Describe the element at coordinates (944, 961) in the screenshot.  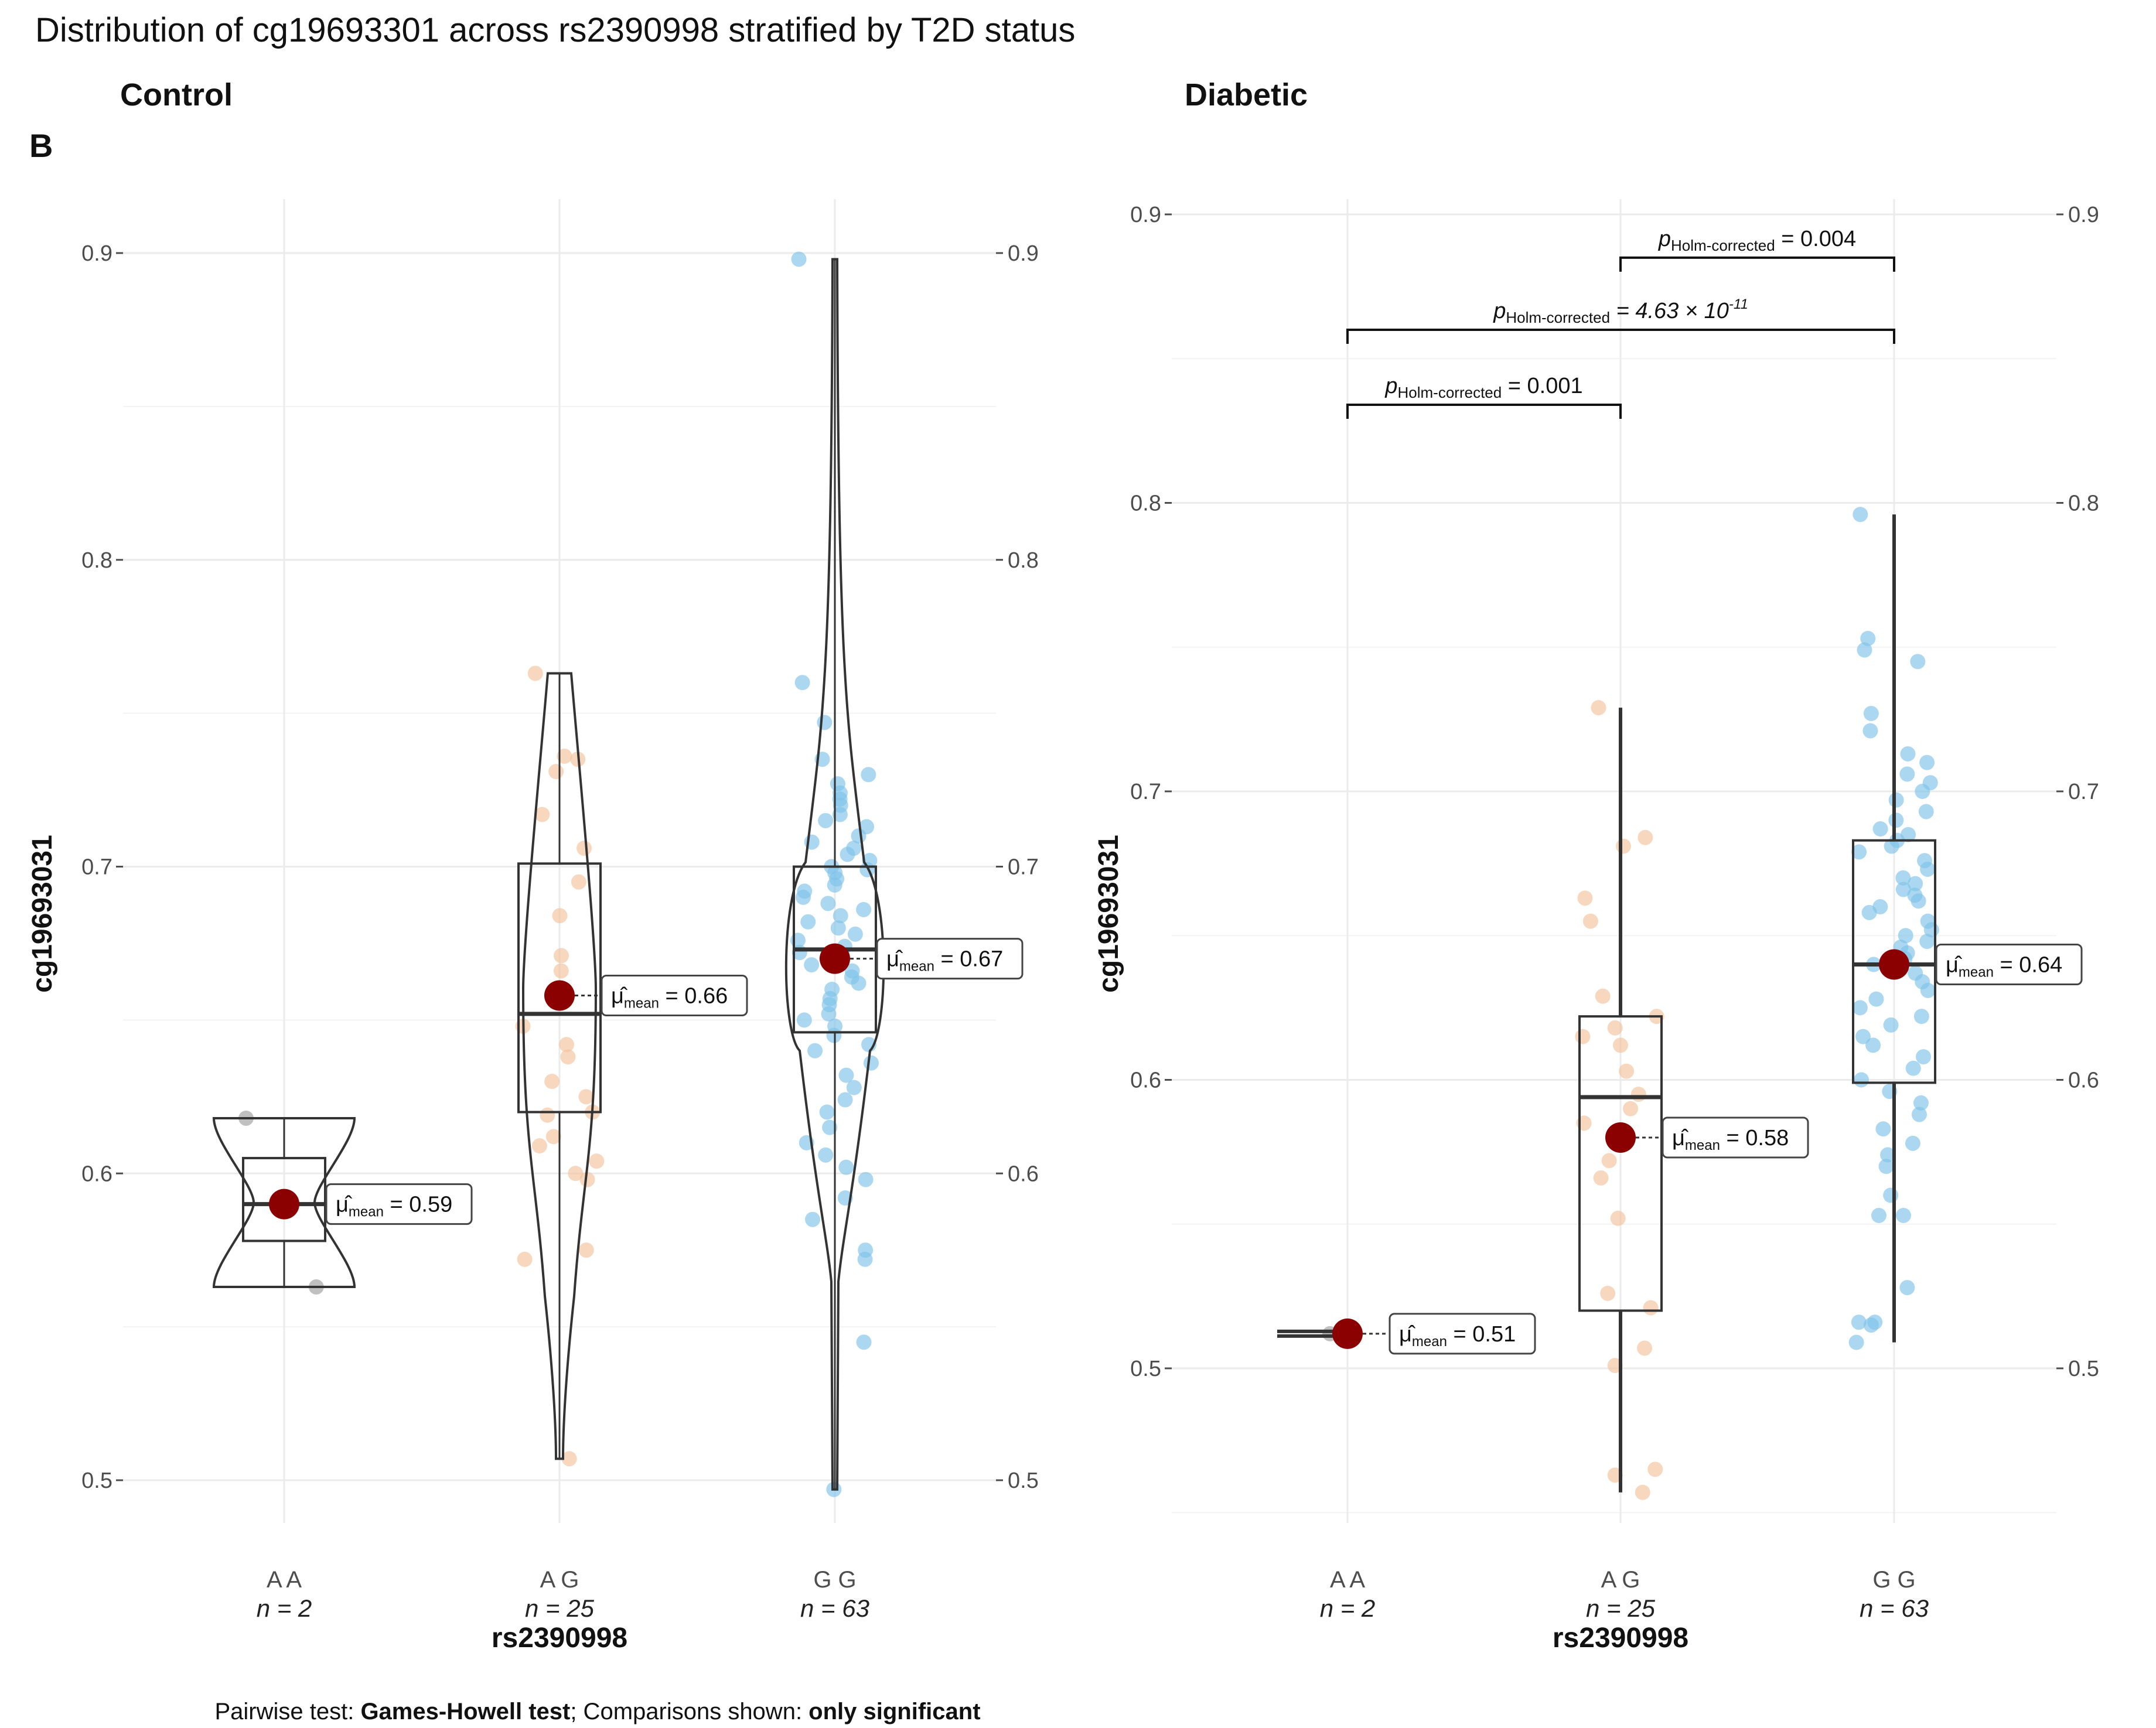
I see `mean-label: μ̂mean = 0.67` at that location.